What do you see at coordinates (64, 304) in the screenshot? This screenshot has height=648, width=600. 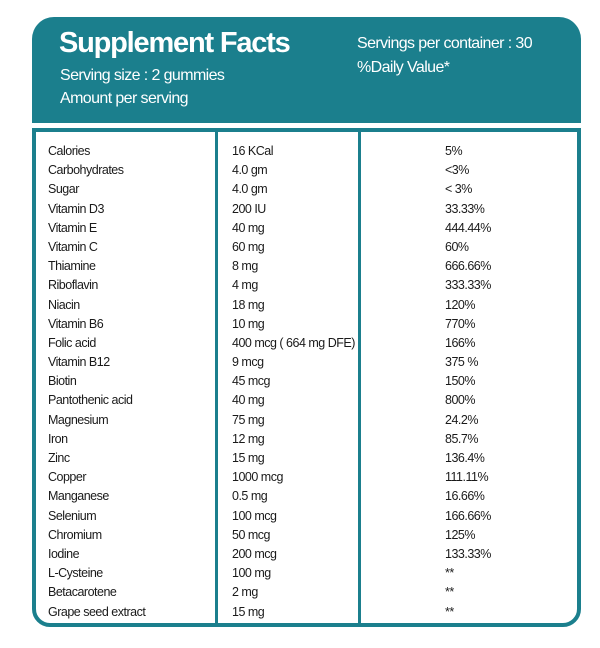 I see `nutrient-name: Niacin` at bounding box center [64, 304].